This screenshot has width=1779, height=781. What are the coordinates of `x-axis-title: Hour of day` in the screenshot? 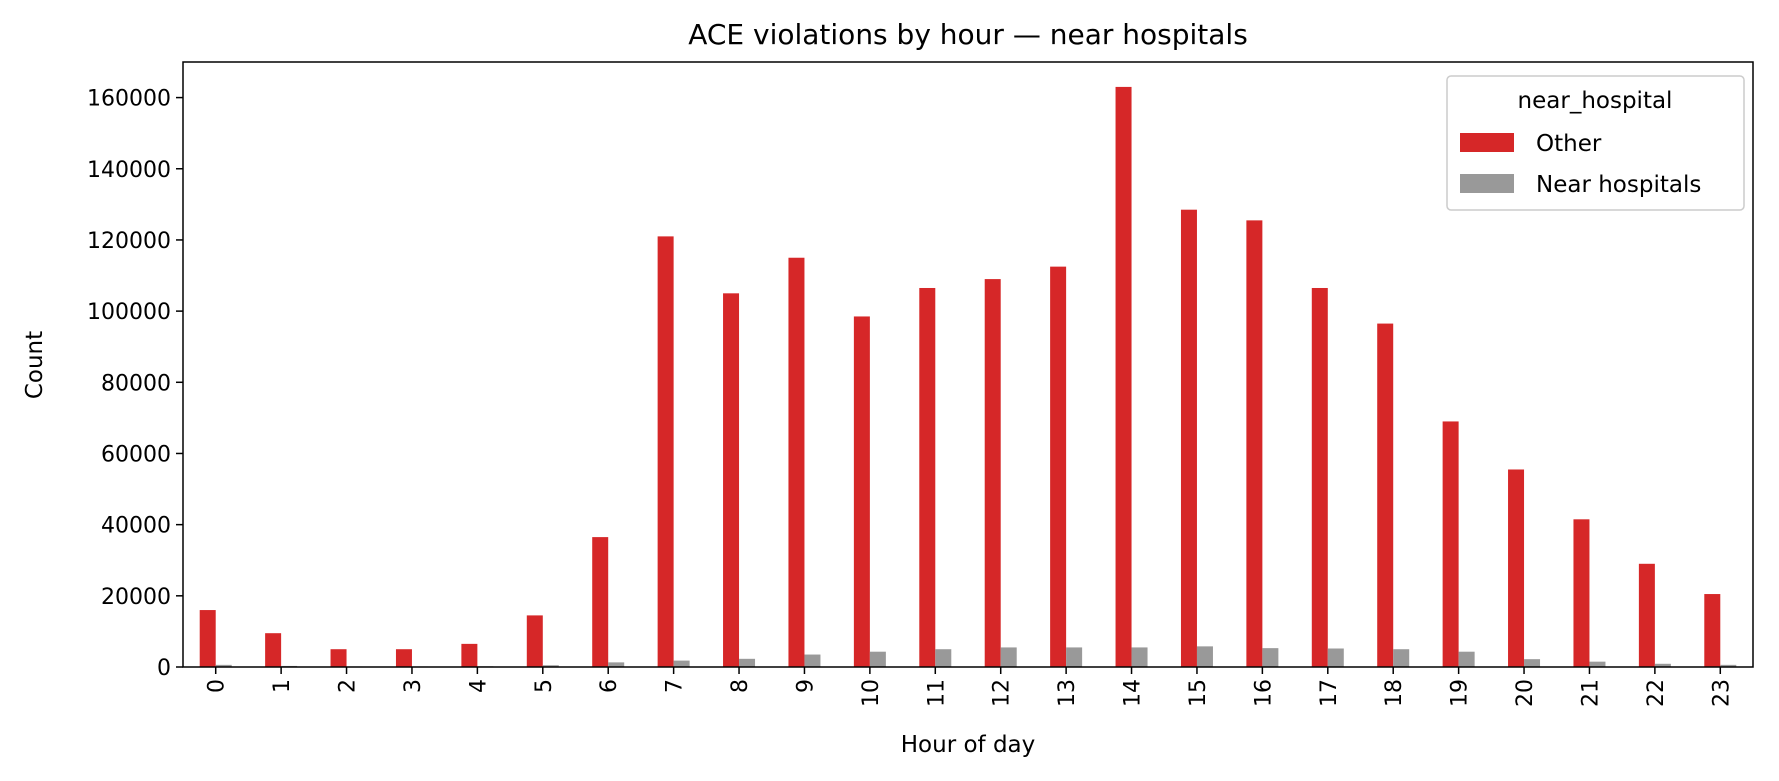 It's located at (968, 745).